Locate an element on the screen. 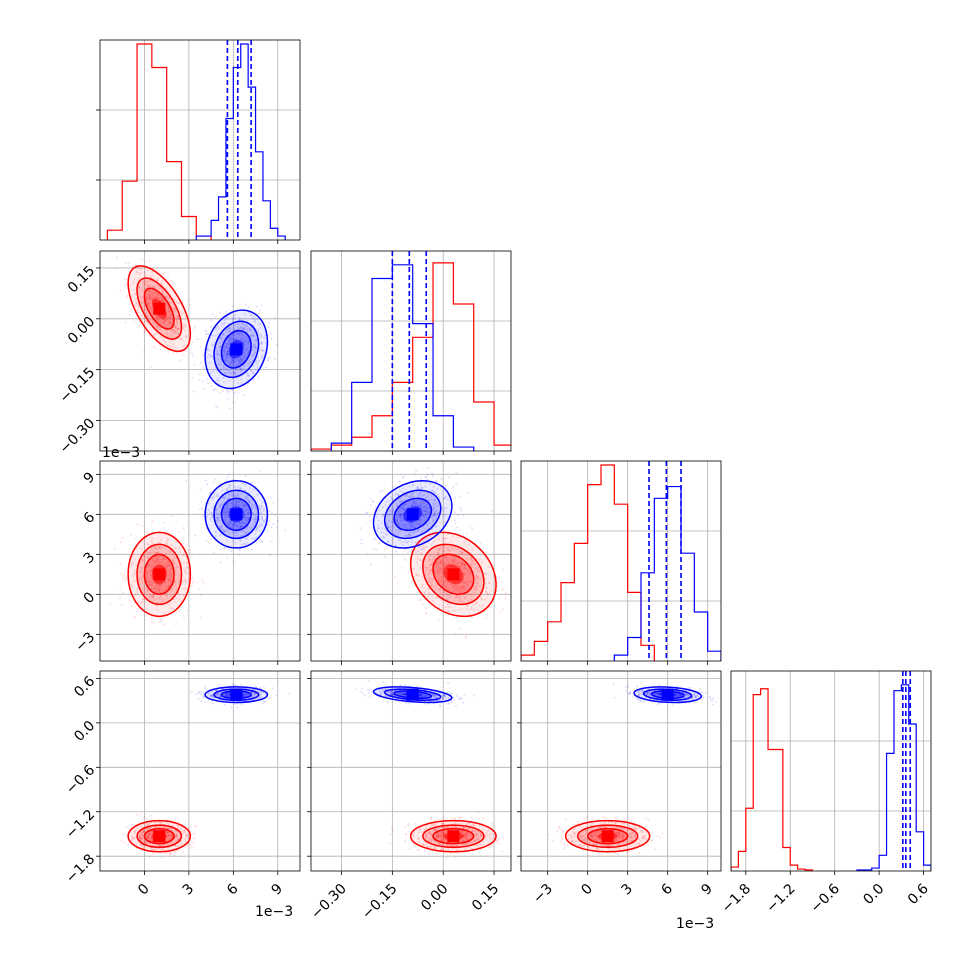  y-tick-label: −3 is located at coordinates (85, 642).